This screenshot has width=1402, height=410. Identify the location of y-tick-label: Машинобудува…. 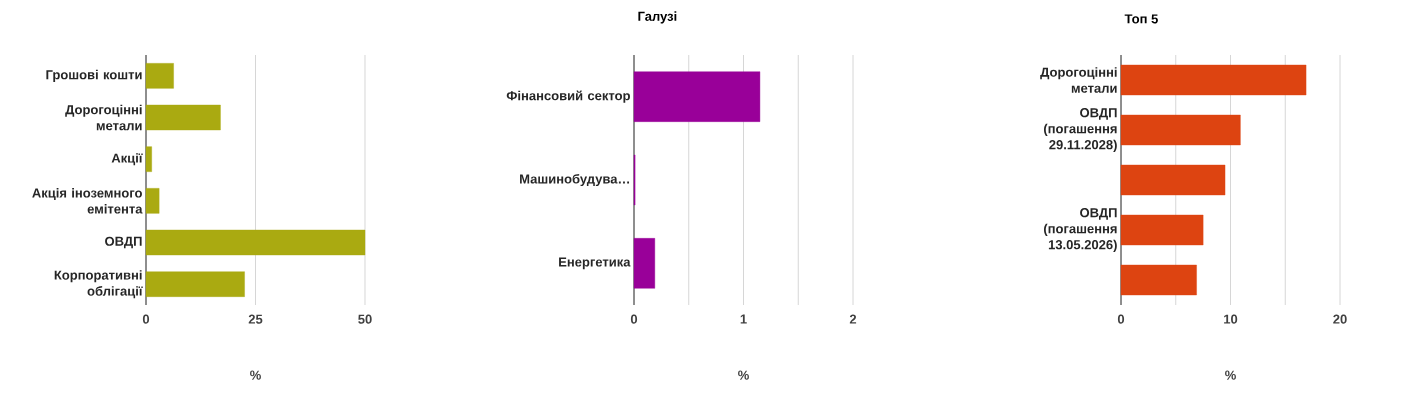
(575, 180).